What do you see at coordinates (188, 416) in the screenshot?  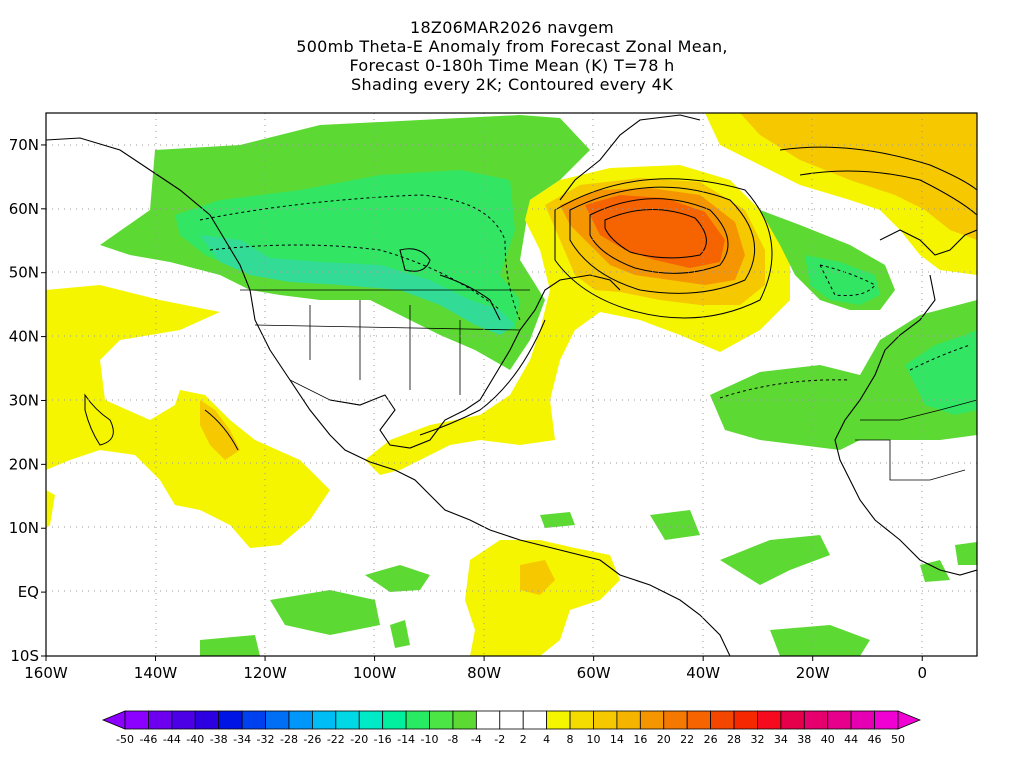 I see `warm-anomaly-pacific` at bounding box center [188, 416].